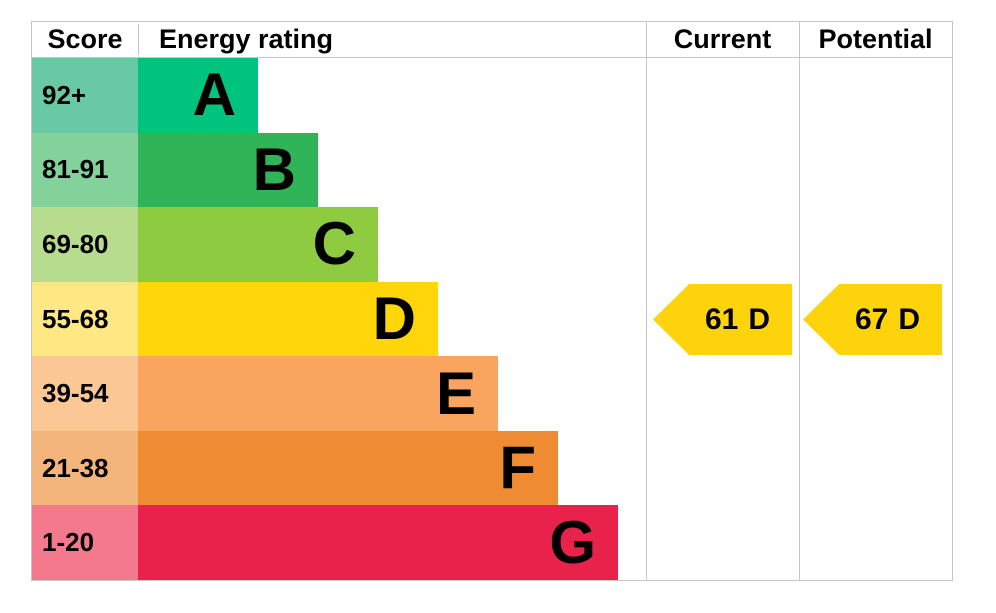 This screenshot has height=613, width=996. I want to click on rating-bar: C, so click(258, 244).